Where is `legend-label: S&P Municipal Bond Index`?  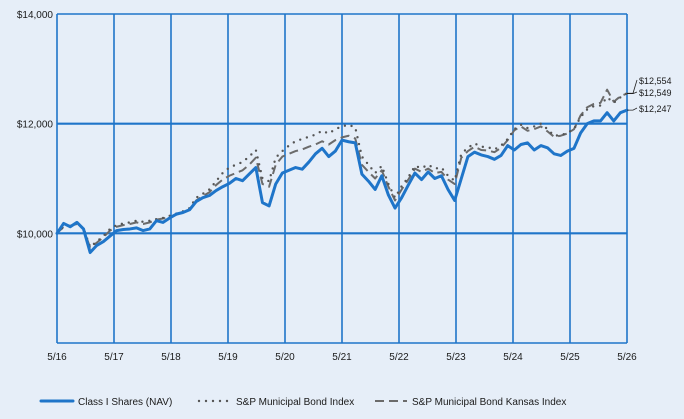 legend-label: S&P Municipal Bond Index is located at coordinates (295, 402).